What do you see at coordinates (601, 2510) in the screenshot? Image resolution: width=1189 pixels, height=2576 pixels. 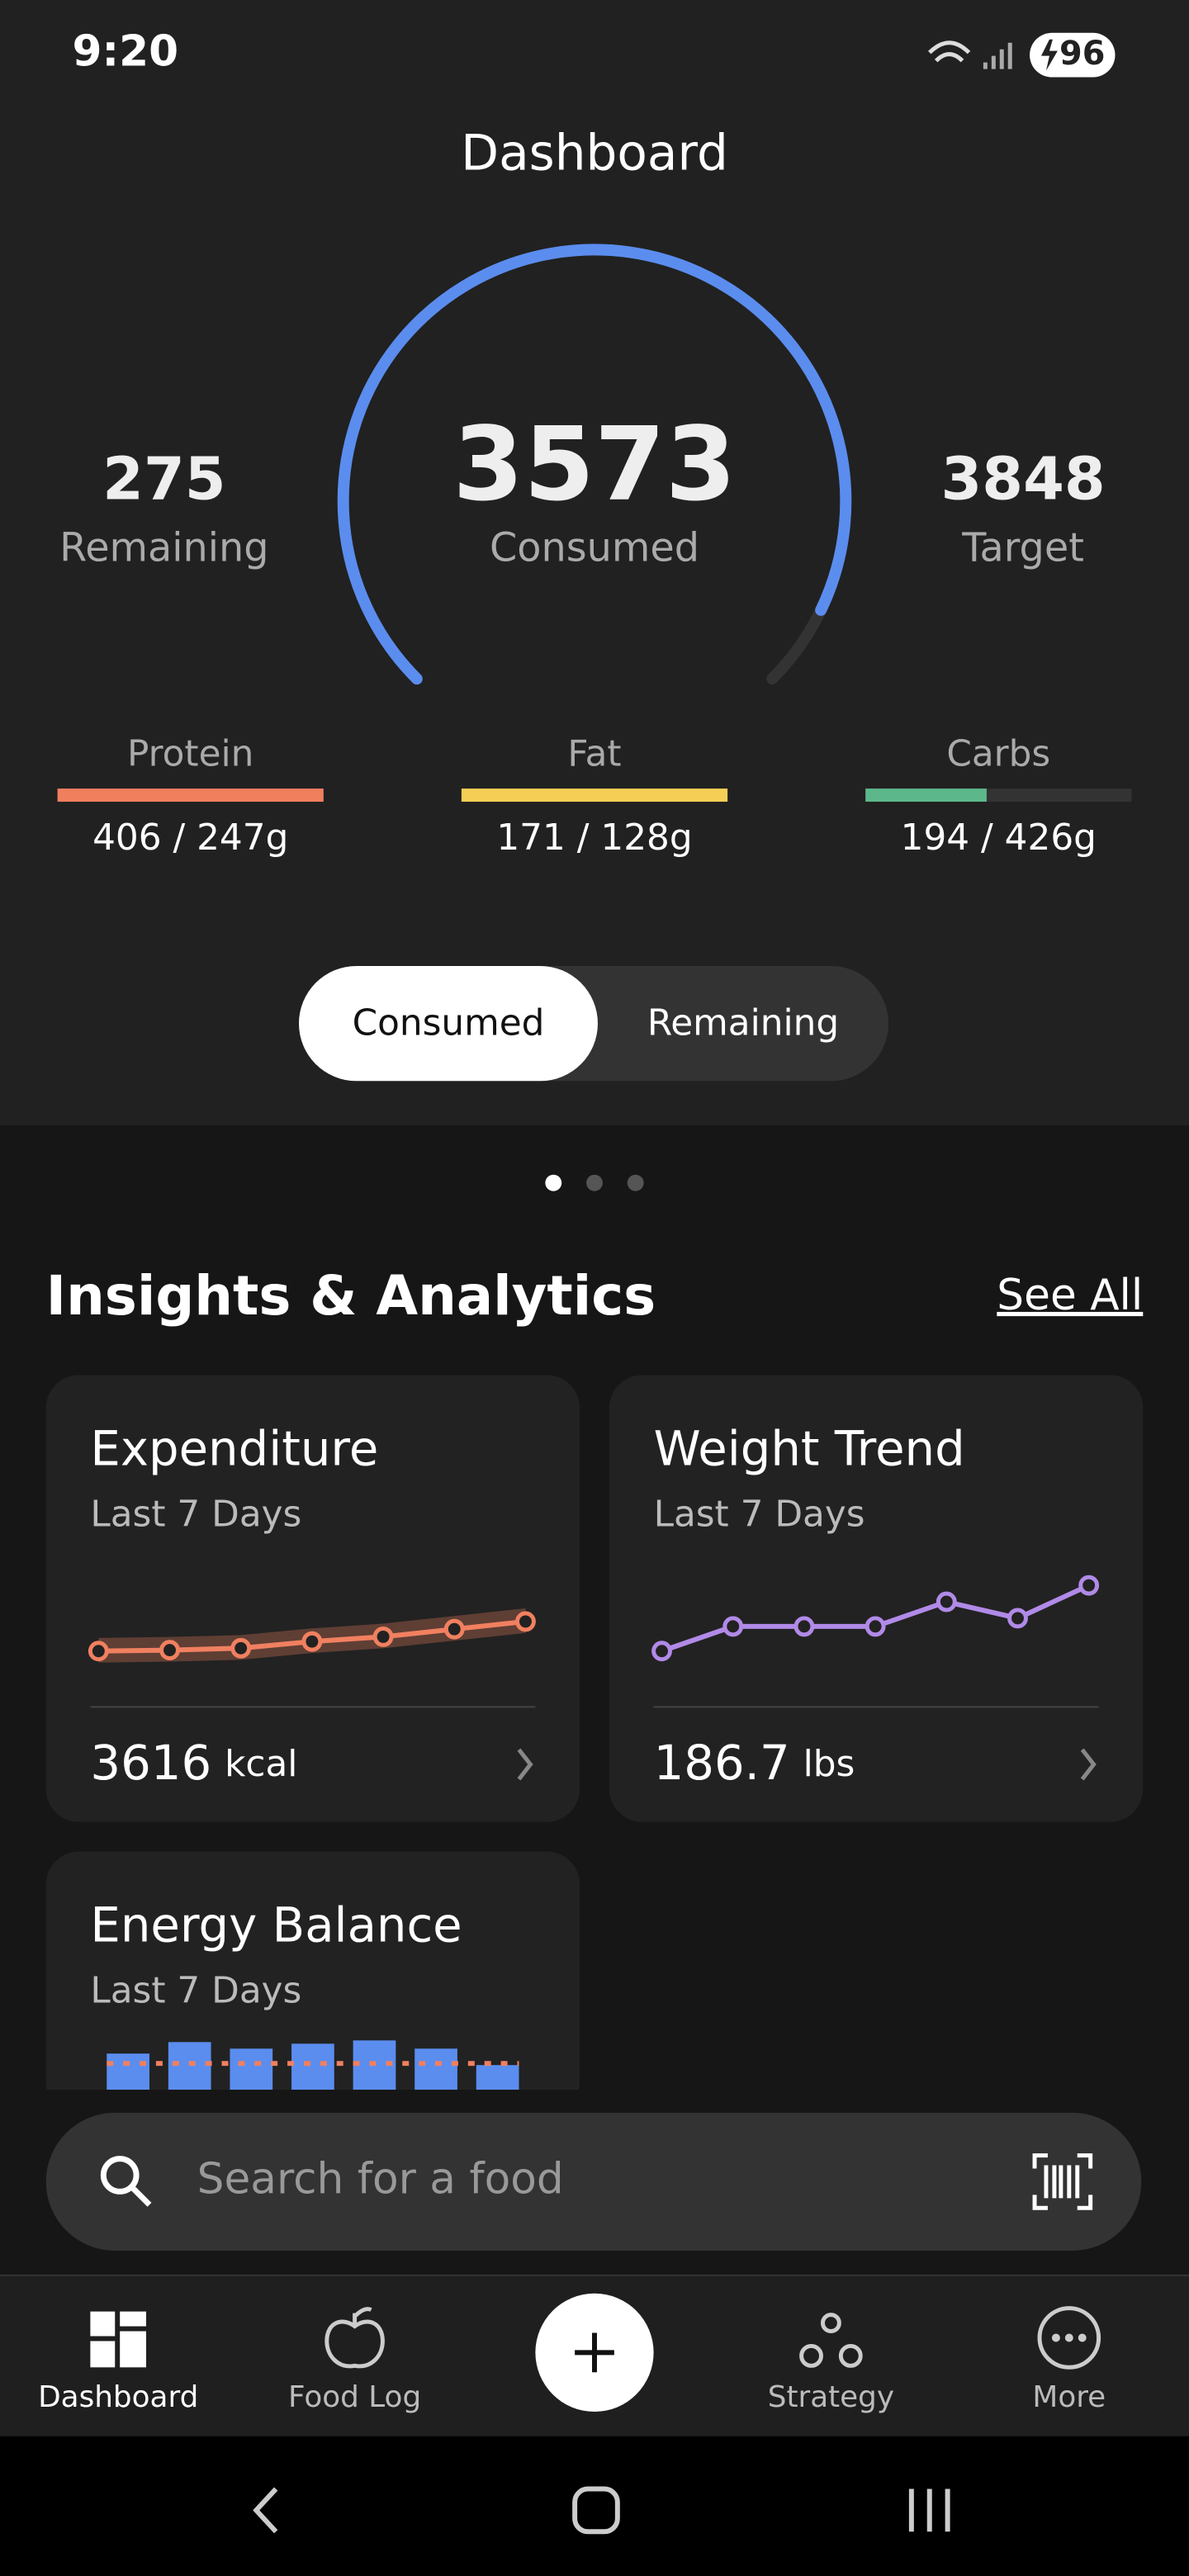 I see `system-buttons` at bounding box center [601, 2510].